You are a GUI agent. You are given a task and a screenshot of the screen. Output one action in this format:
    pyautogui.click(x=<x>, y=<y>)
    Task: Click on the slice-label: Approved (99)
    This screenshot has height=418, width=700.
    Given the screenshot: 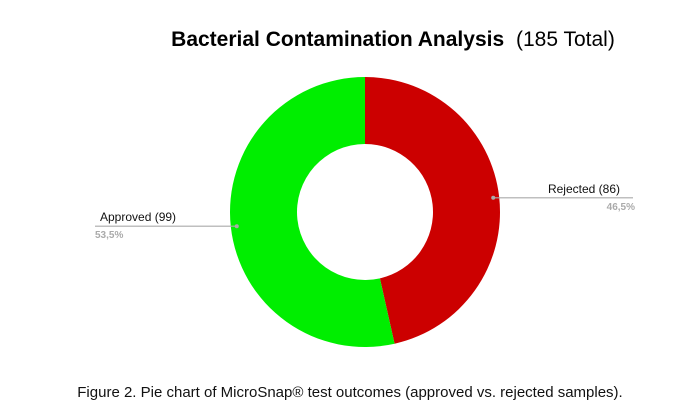 What is the action you would take?
    pyautogui.click(x=138, y=217)
    